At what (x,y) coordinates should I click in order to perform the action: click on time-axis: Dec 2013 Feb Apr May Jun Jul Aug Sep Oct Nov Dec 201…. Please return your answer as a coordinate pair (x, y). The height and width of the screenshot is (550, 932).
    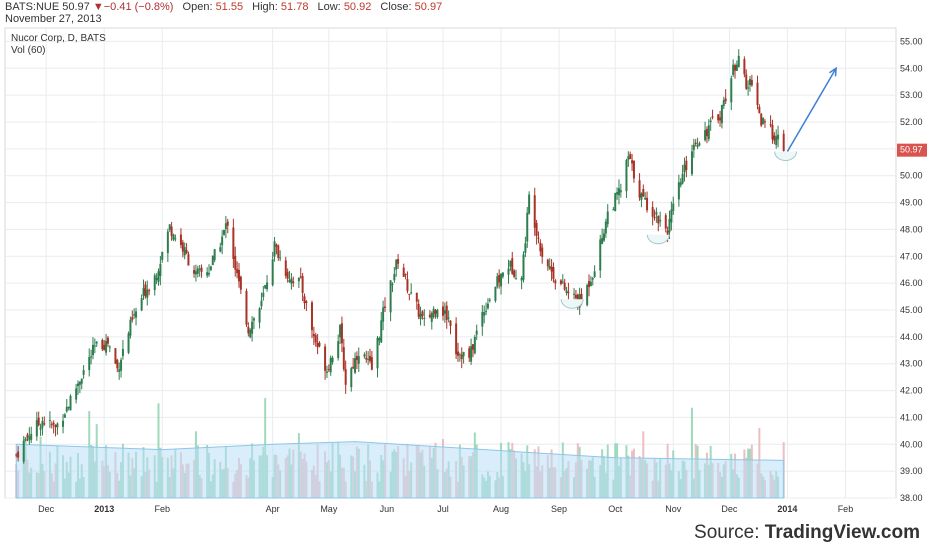
    Looking at the image, I should click on (445, 509).